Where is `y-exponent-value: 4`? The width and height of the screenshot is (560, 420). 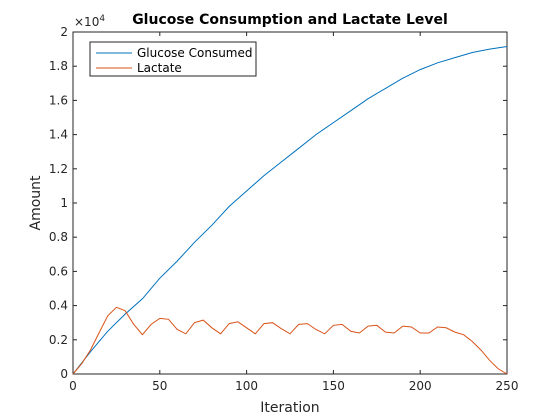 y-exponent-value: 4 is located at coordinates (102, 19).